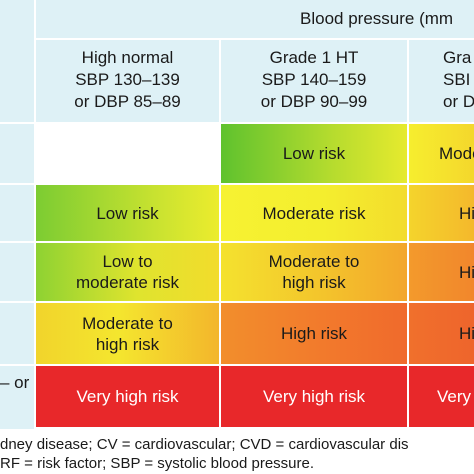 The height and width of the screenshot is (474, 474). What do you see at coordinates (314, 333) in the screenshot?
I see `risk-cell-r4-c2: High risk` at bounding box center [314, 333].